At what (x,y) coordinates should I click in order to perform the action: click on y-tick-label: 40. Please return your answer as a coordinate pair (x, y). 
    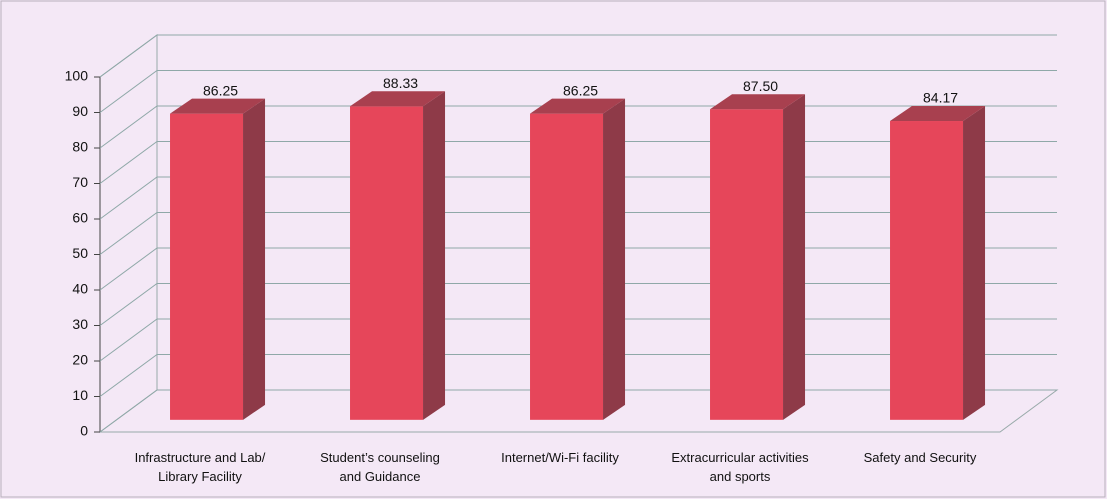
    Looking at the image, I should click on (80, 289).